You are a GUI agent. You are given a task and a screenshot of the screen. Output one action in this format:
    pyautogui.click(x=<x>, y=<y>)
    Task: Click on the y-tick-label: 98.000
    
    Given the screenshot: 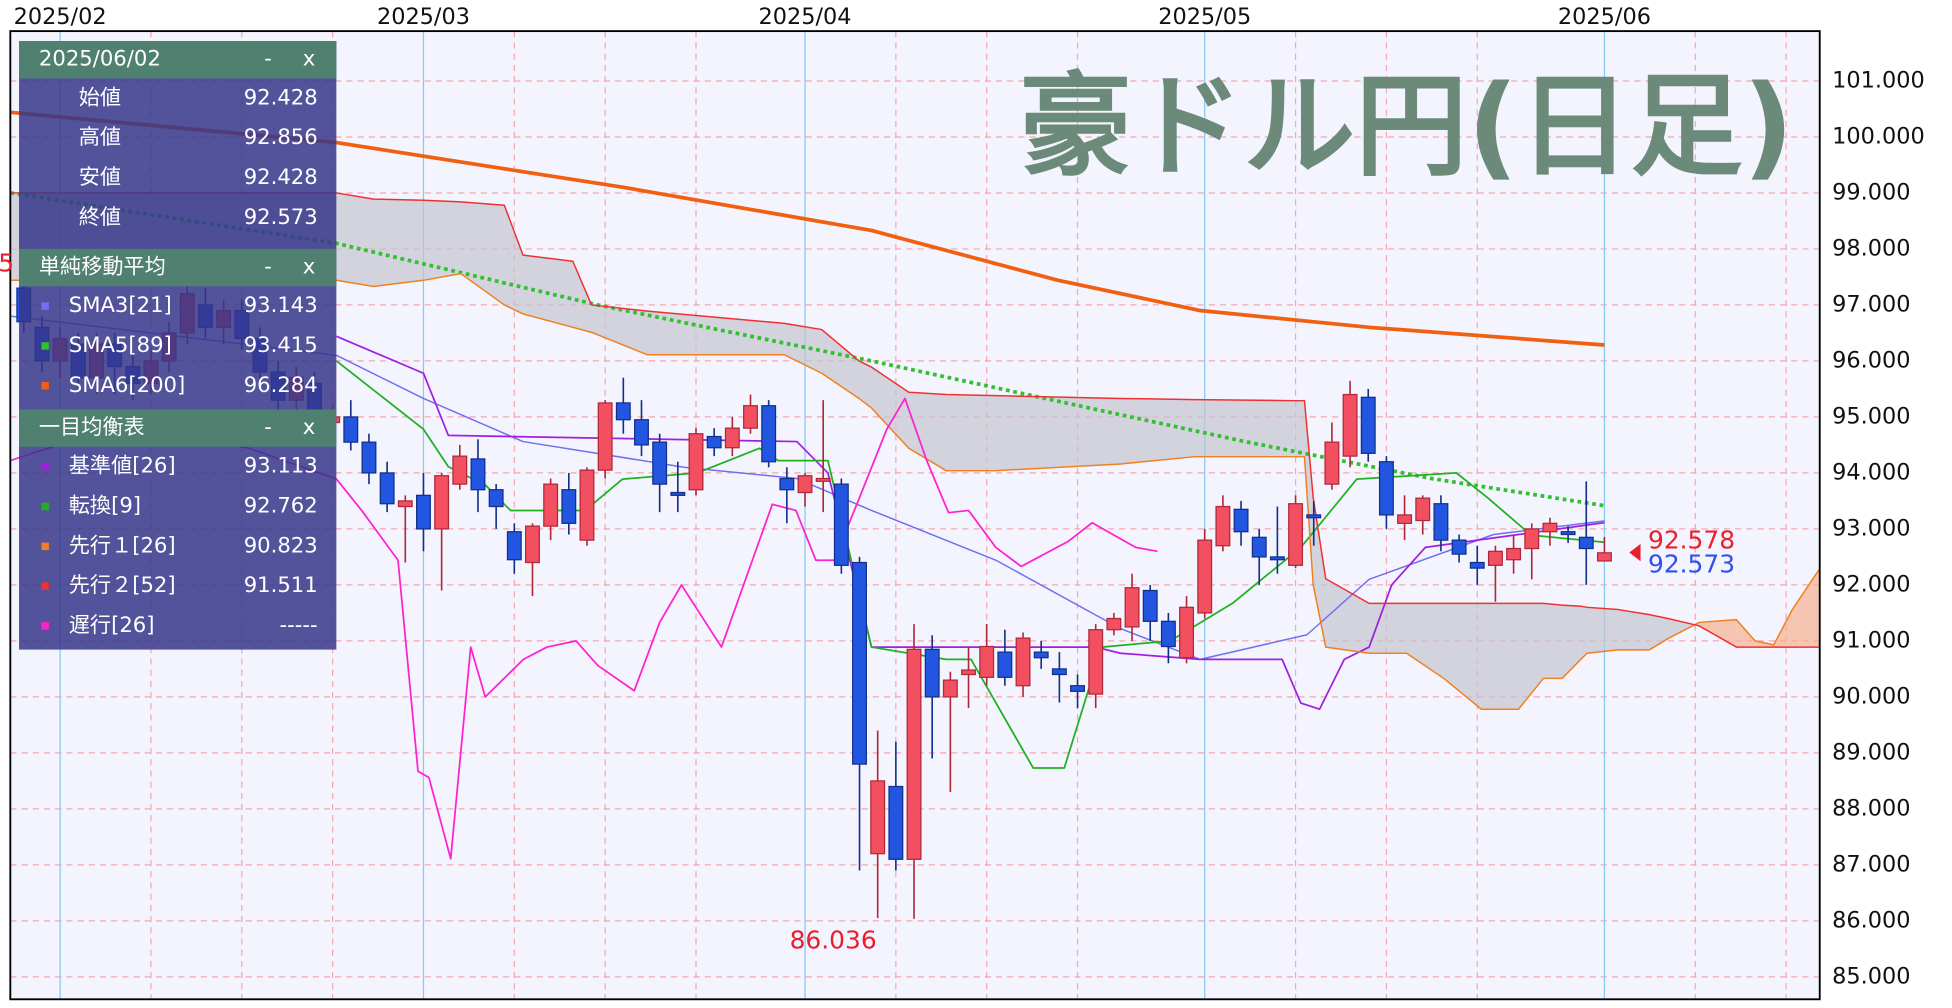 What is the action you would take?
    pyautogui.click(x=1871, y=248)
    